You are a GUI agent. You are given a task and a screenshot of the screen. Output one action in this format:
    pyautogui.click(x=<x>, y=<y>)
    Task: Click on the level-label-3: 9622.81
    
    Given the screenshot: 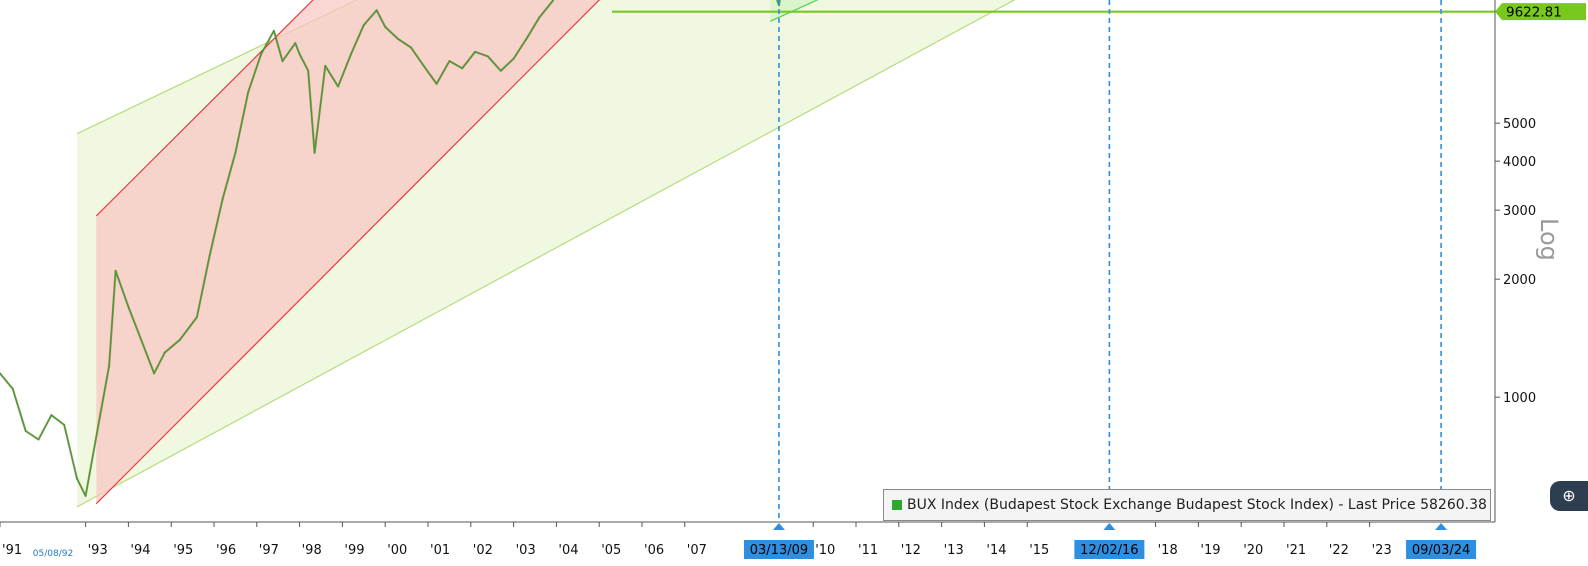 What is the action you would take?
    pyautogui.click(x=1534, y=13)
    